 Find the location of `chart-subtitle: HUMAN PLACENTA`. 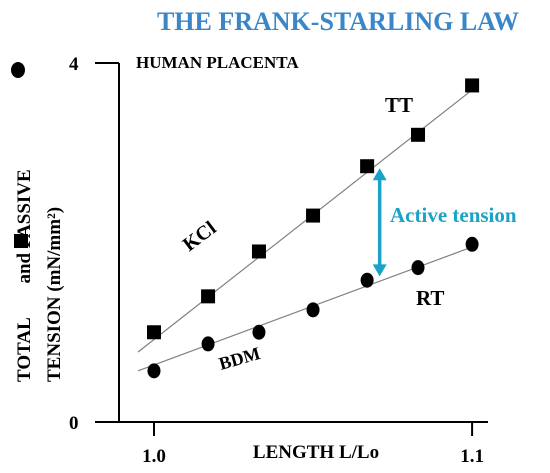

chart-subtitle: HUMAN PLACENTA is located at coordinates (217, 62).